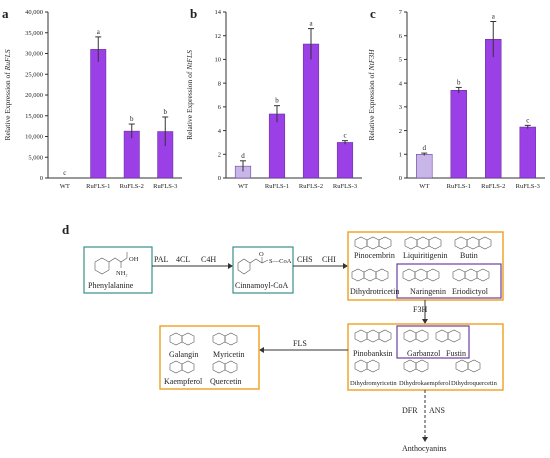  I want to click on flavanone-structures, so click(421, 259).